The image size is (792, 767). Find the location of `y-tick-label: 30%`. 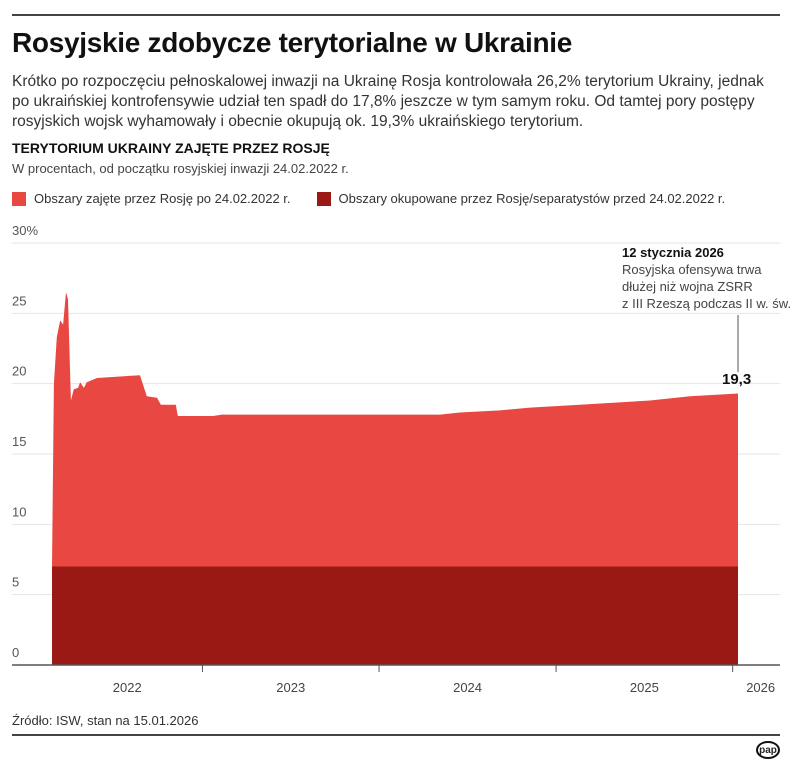

y-tick-label: 30% is located at coordinates (25, 230).